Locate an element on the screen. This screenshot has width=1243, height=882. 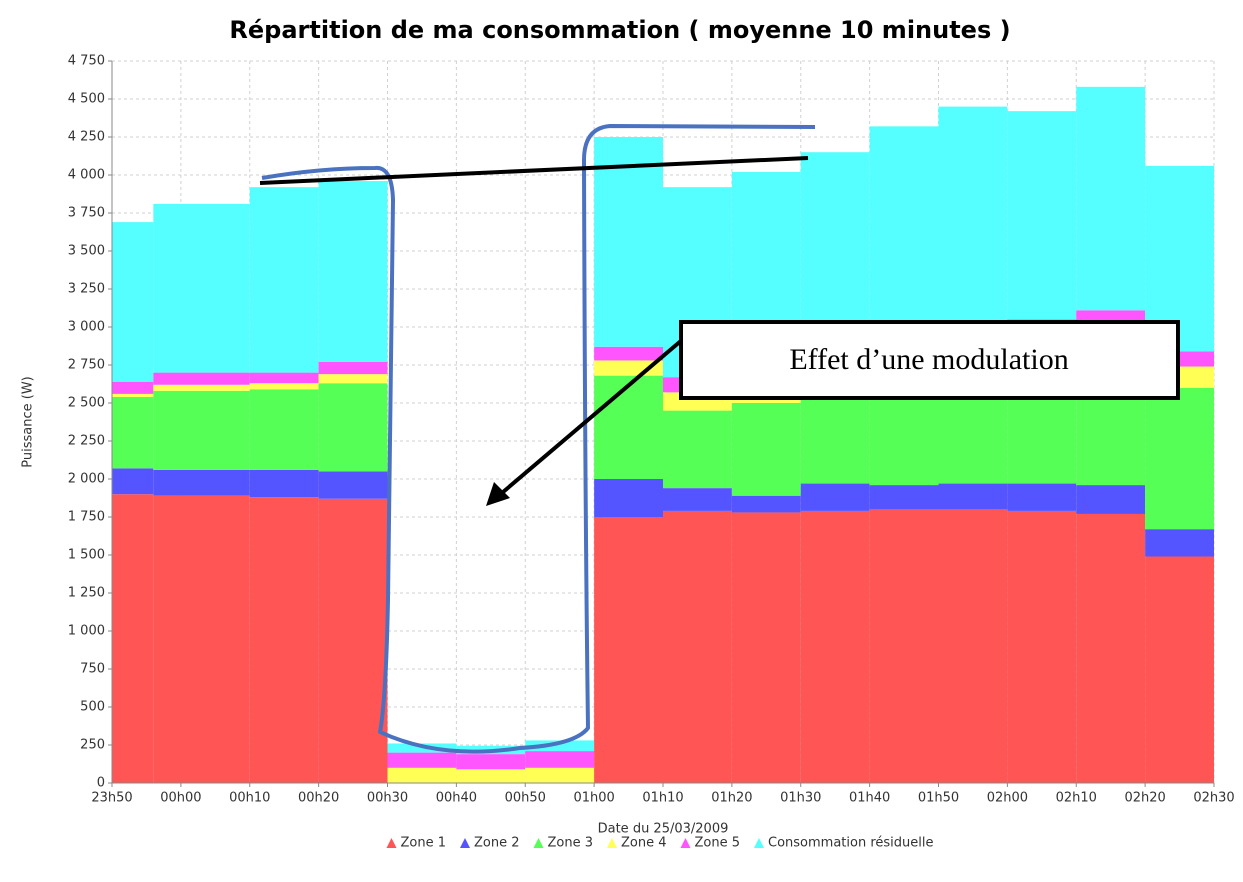
y-tick-label: 4 000 is located at coordinates (86, 175).